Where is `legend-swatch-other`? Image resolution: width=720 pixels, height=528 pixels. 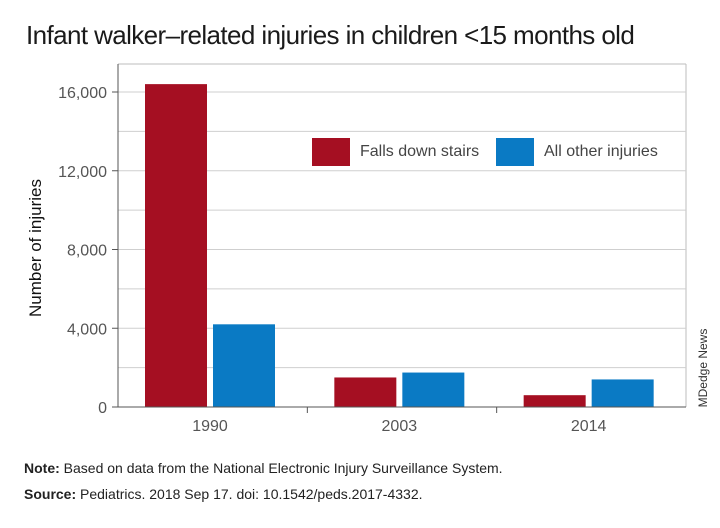
legend-swatch-other is located at coordinates (515, 152).